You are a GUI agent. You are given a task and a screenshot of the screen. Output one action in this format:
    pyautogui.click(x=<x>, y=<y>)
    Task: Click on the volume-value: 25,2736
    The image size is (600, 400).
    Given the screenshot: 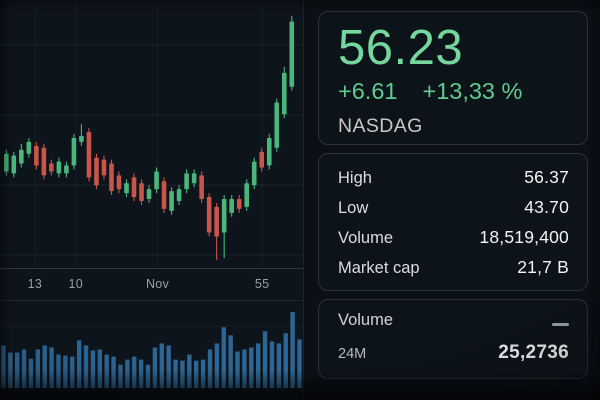 What is the action you would take?
    pyautogui.click(x=533, y=352)
    